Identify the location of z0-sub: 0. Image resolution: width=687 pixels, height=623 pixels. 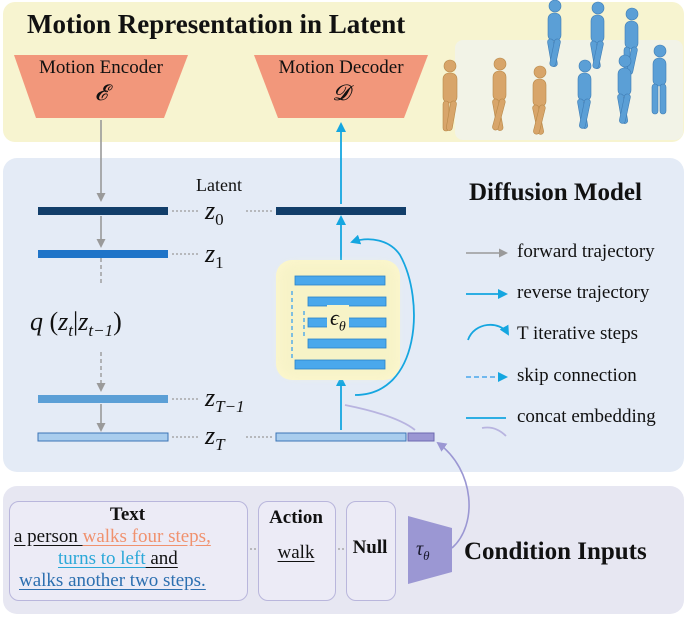
(219, 220).